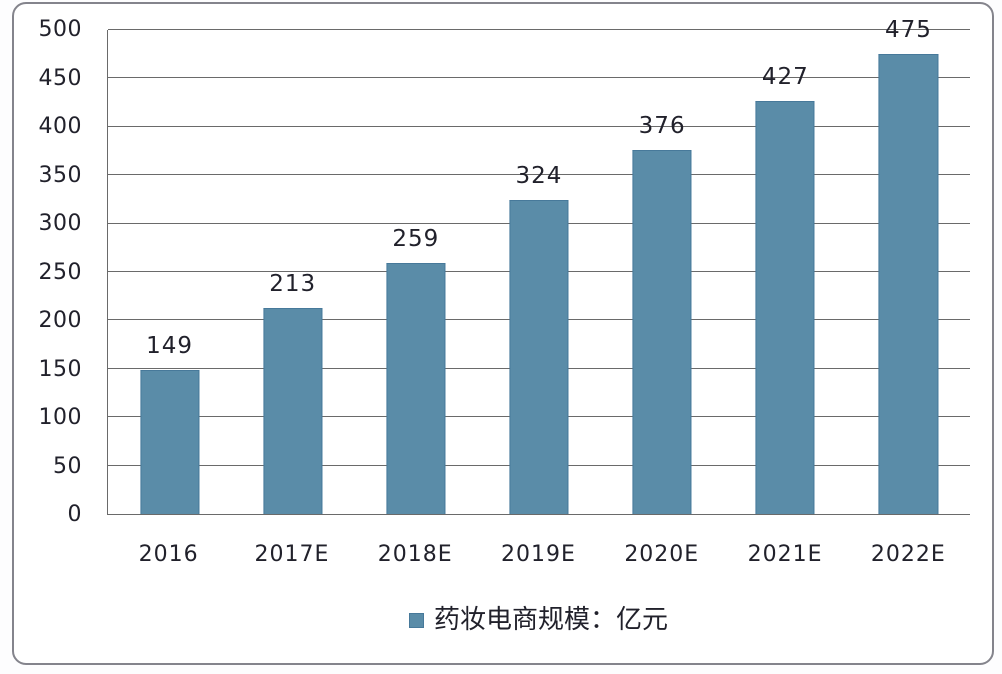 The width and height of the screenshot is (1002, 674). What do you see at coordinates (785, 76) in the screenshot?
I see `bar-value-label: 427` at bounding box center [785, 76].